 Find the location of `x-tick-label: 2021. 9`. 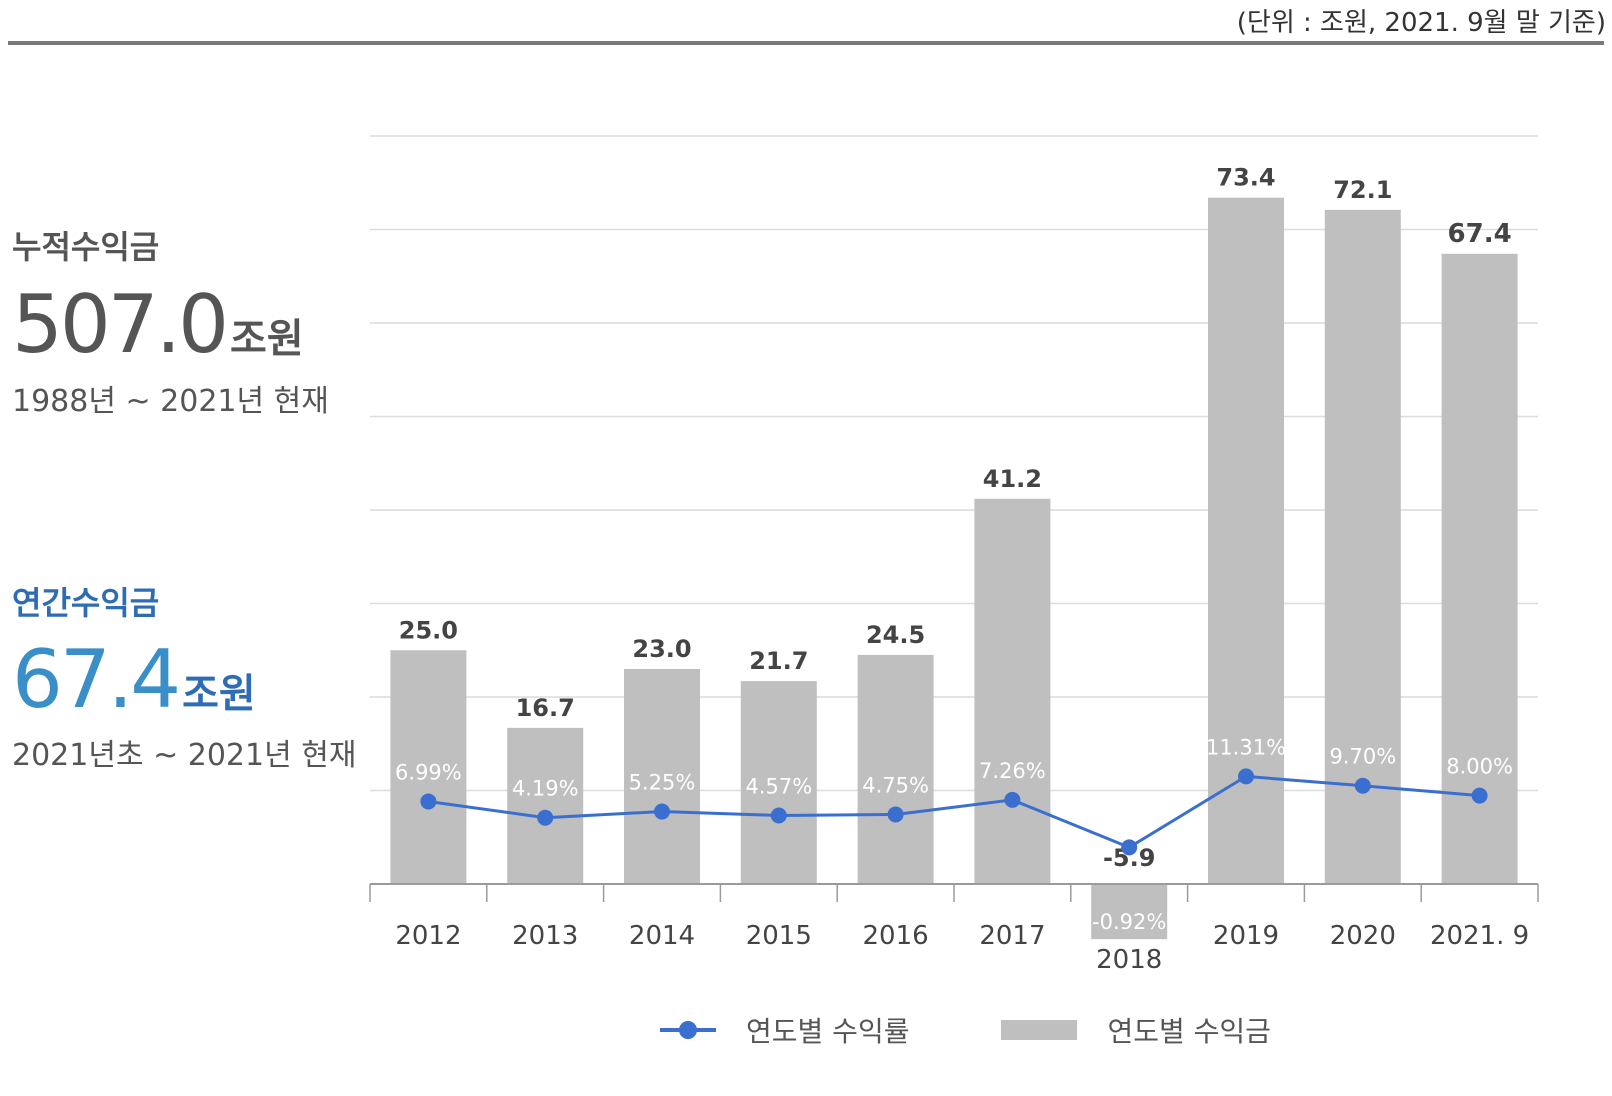

x-tick-label: 2021. 9 is located at coordinates (1479, 936).